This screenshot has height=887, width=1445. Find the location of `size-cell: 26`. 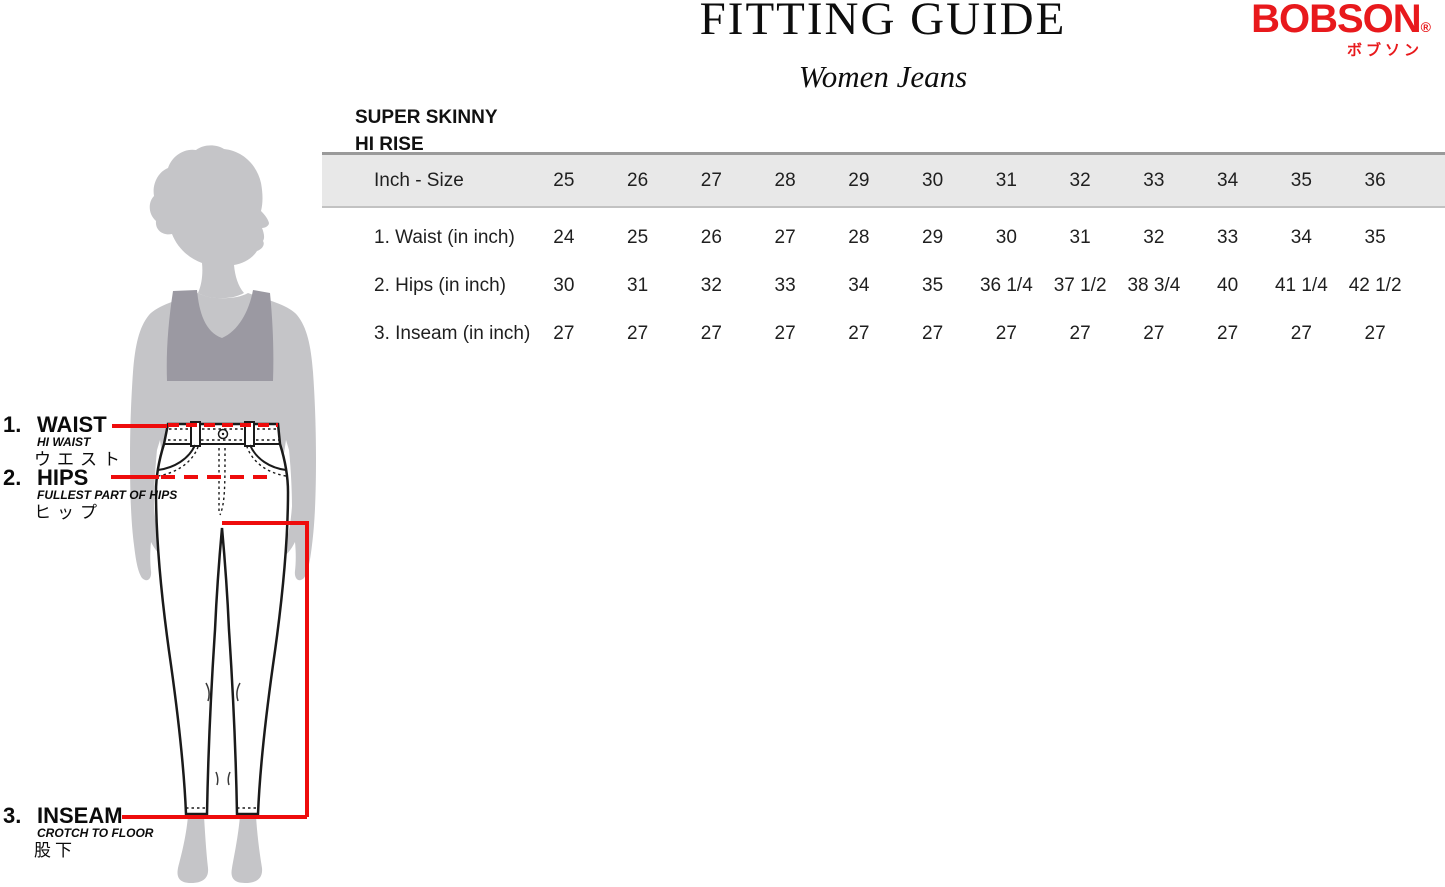

size-cell: 26 is located at coordinates (711, 237).